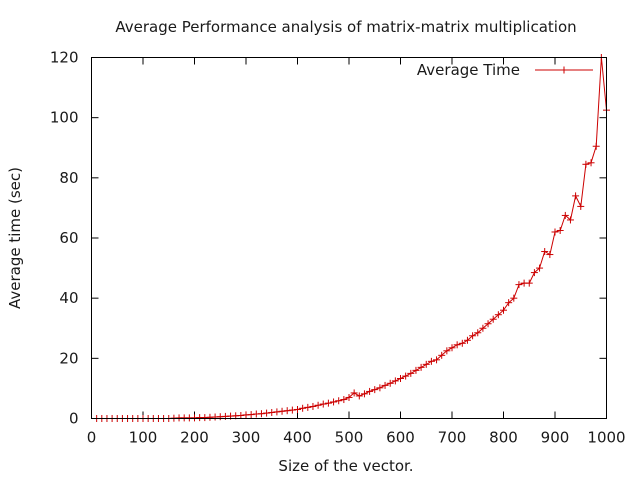 The image size is (640, 480). Describe the element at coordinates (246, 438) in the screenshot. I see `x-tick-label: 300` at that location.